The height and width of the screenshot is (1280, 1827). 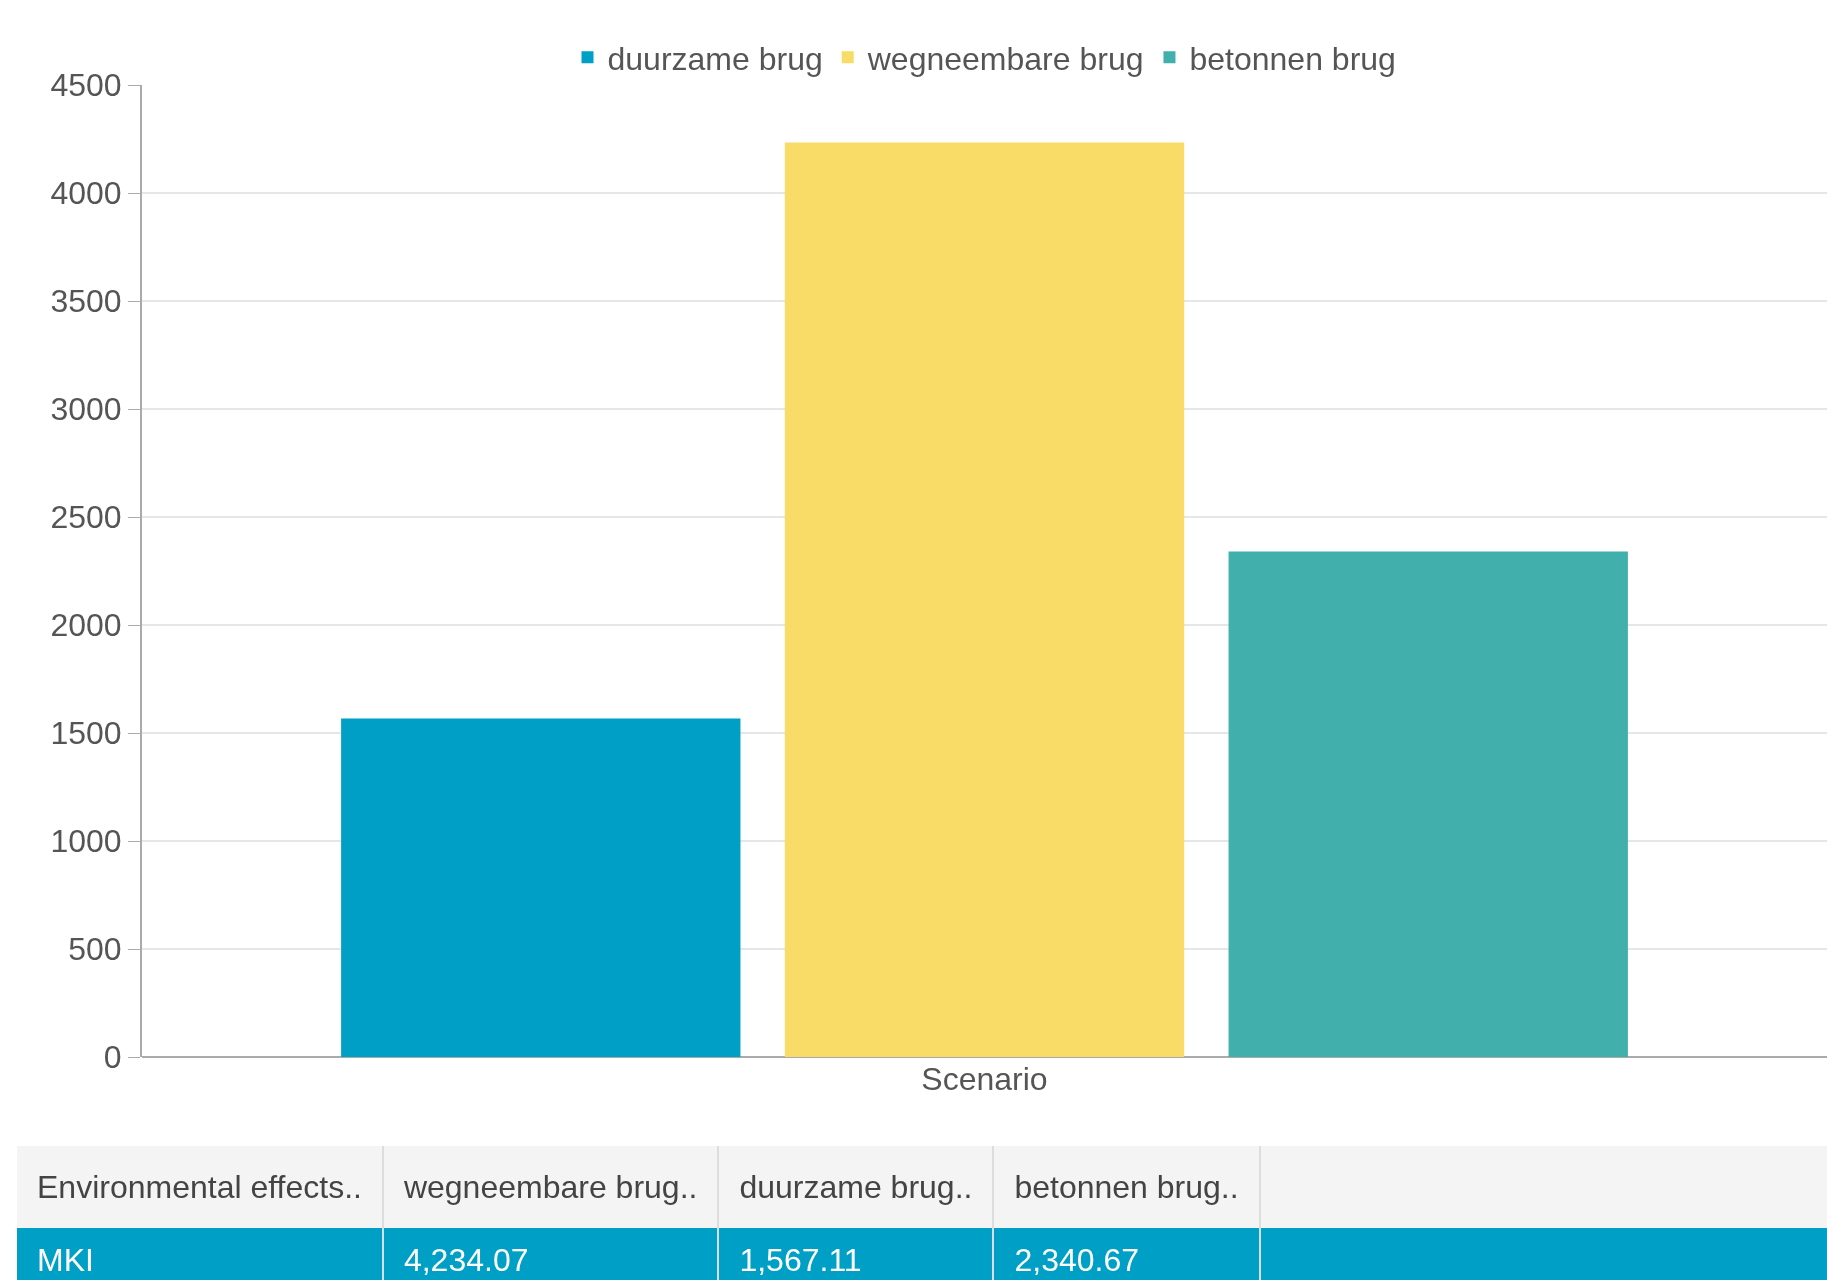 What do you see at coordinates (856, 1254) in the screenshot?
I see `text: 1,567.11` at bounding box center [856, 1254].